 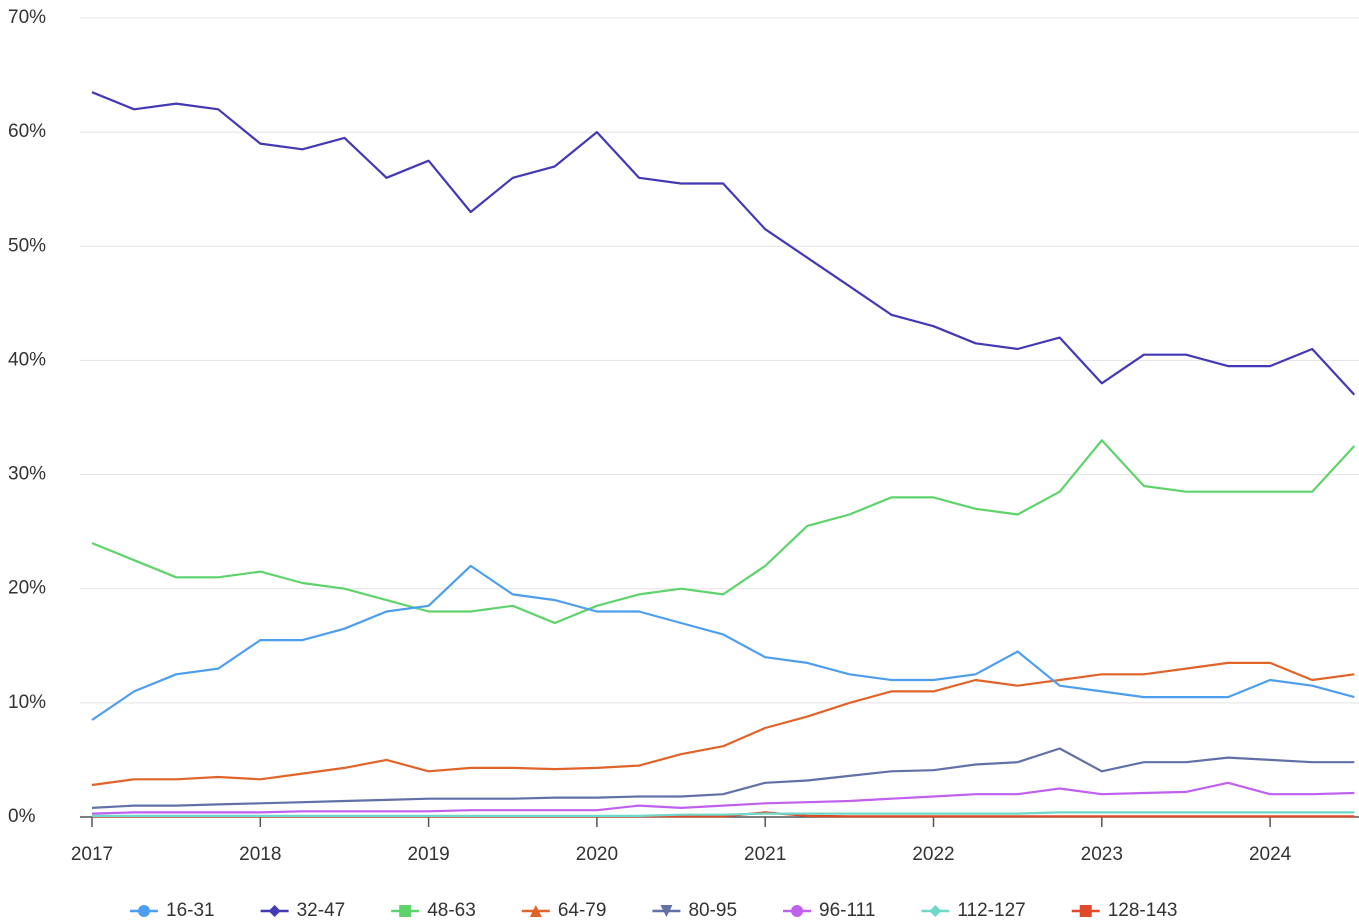 What do you see at coordinates (991, 910) in the screenshot?
I see `legend-label: 112-127` at bounding box center [991, 910].